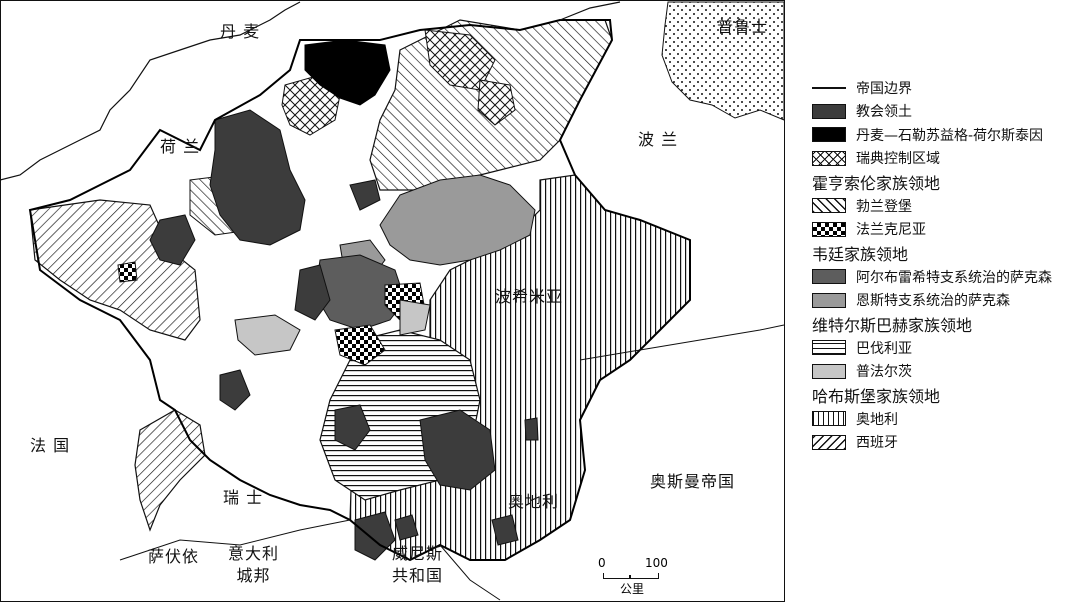  I want to click on legend-item-franconia: 法兰克尼亚, so click(946, 230).